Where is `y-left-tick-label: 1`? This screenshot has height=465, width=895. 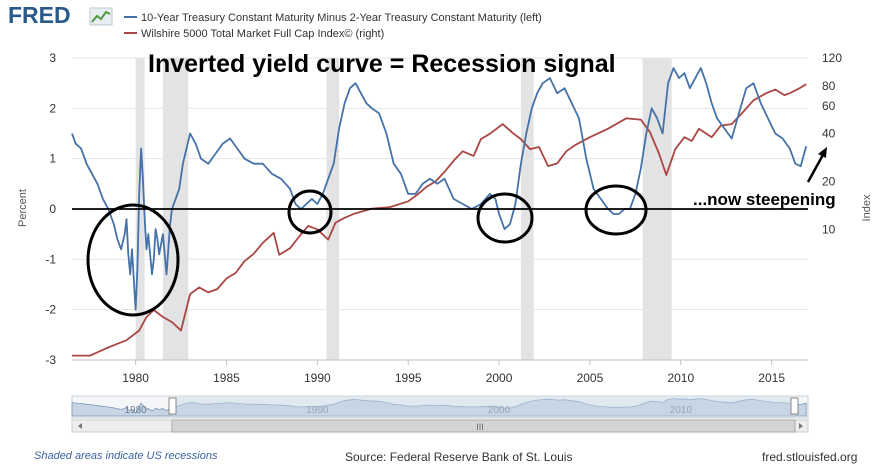
y-left-tick-label: 1 is located at coordinates (52, 159).